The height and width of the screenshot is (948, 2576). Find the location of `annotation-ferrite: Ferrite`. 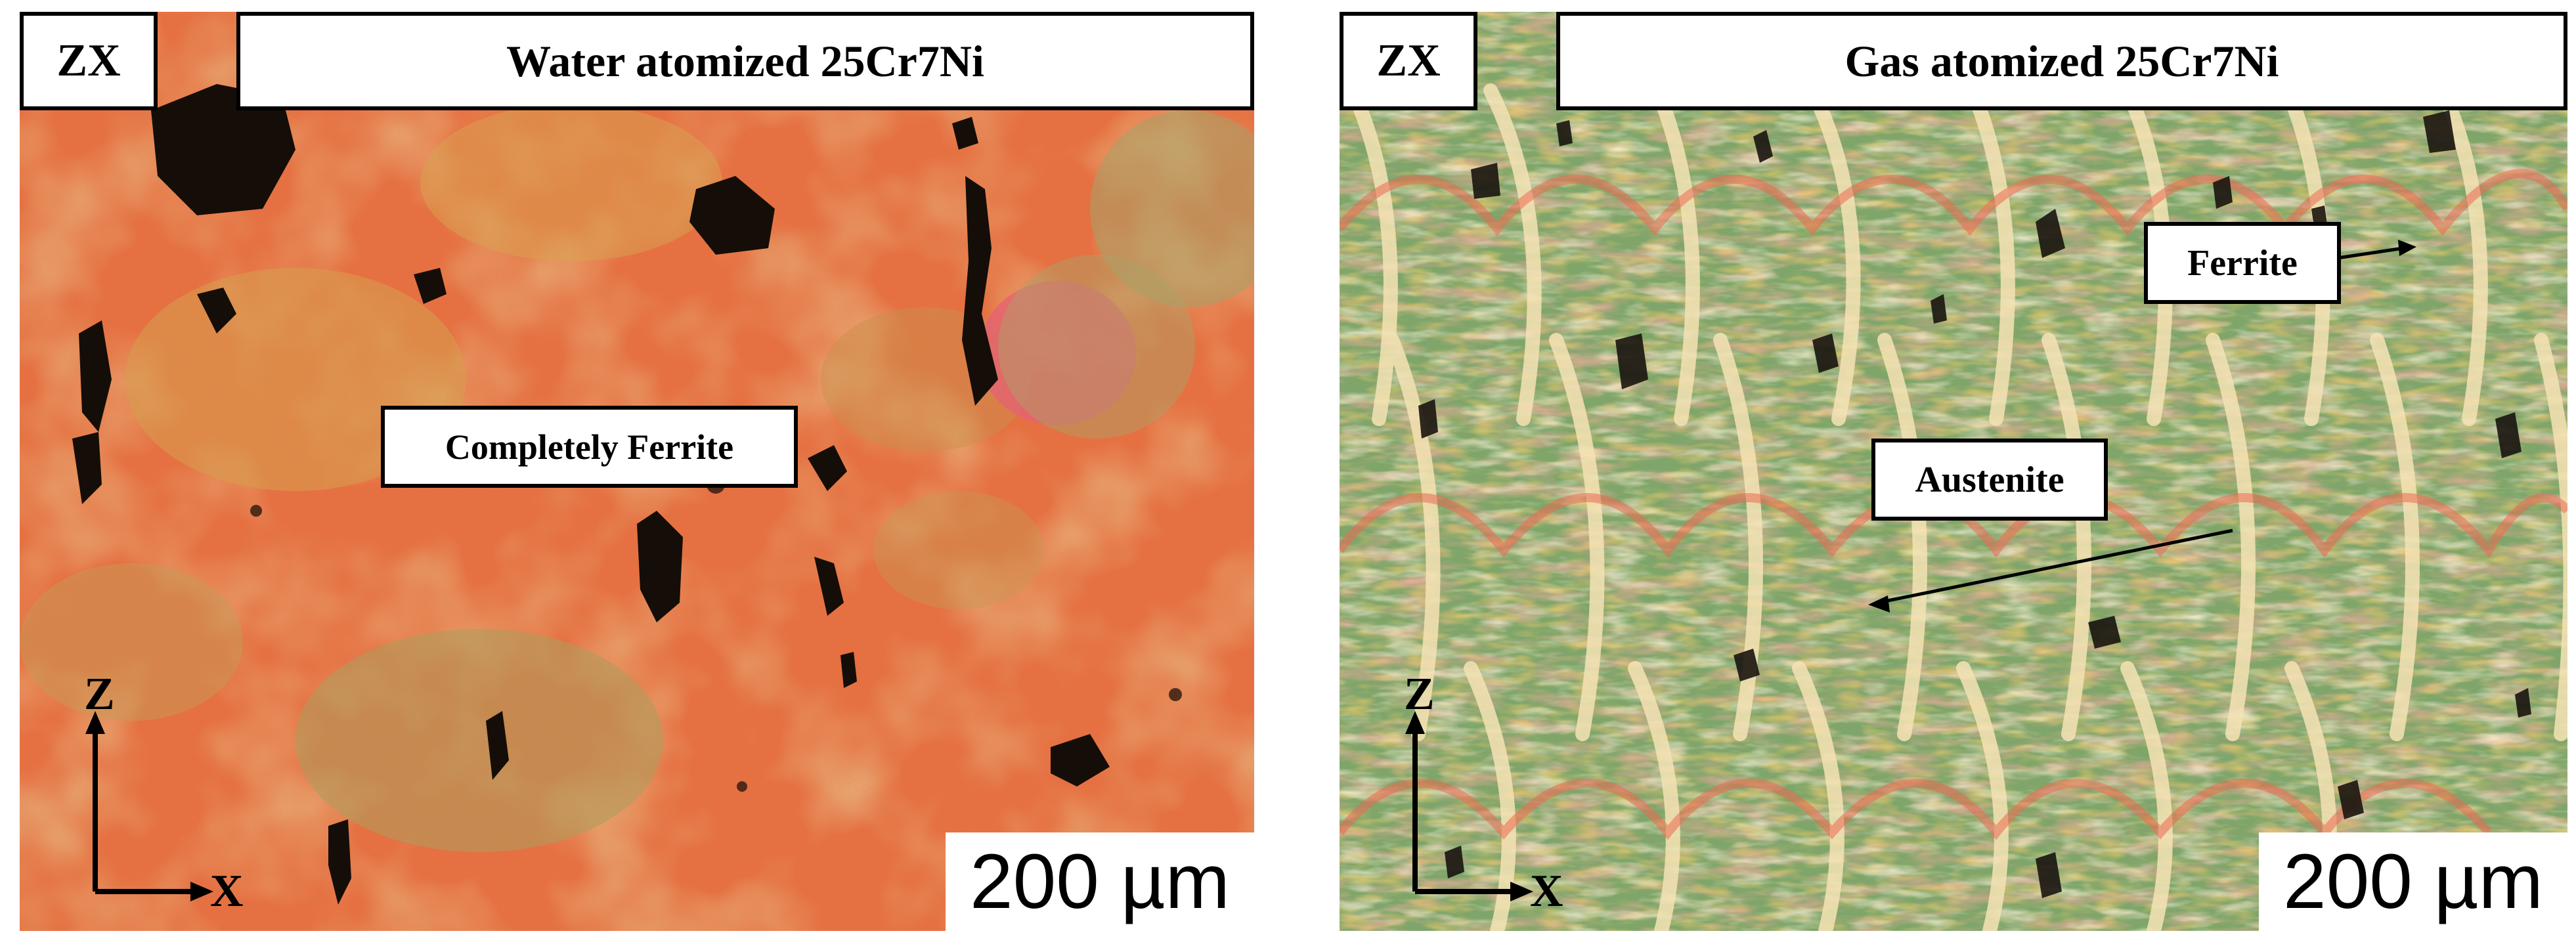

annotation-ferrite: Ferrite is located at coordinates (2242, 263).